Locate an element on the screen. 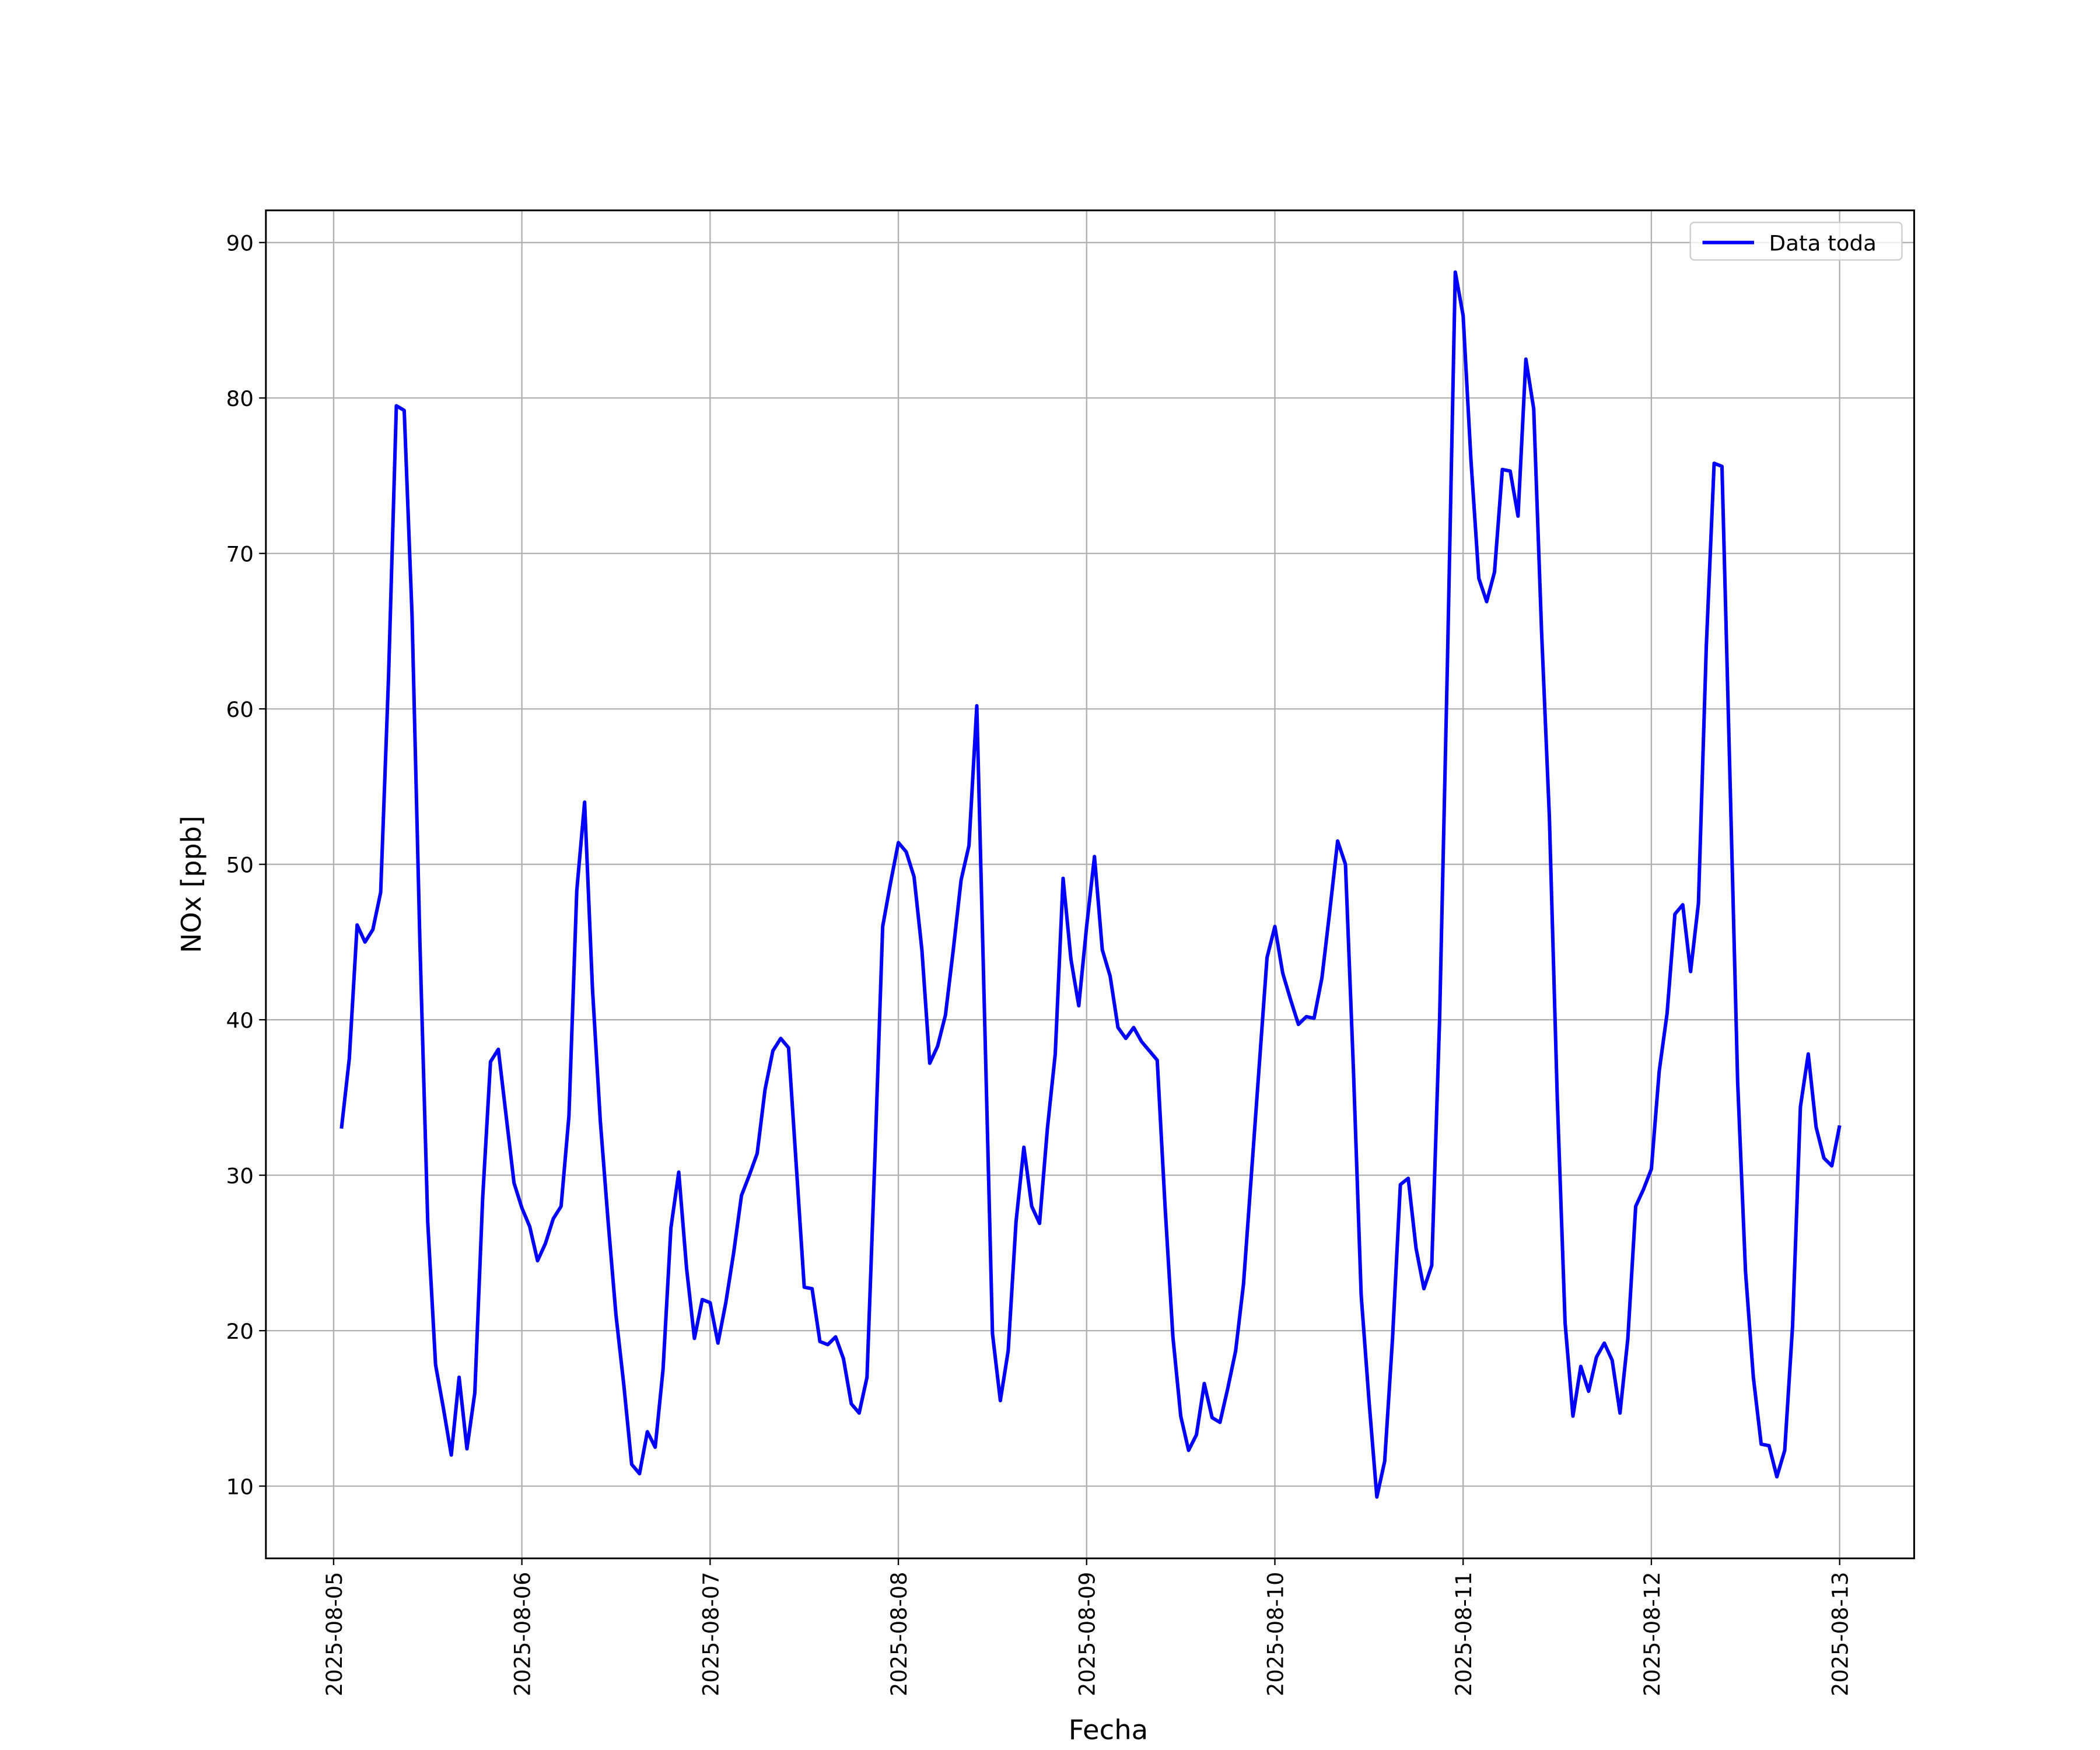 The image size is (2100, 1750). legend-label: Data toda is located at coordinates (1823, 243).